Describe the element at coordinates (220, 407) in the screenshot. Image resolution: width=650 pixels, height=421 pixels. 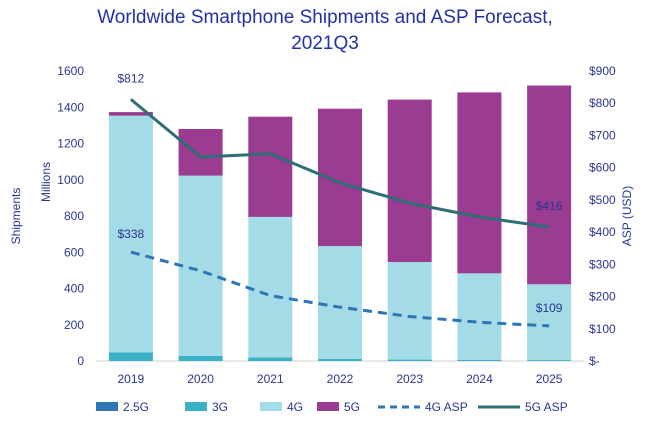
I see `legend-label-3g: 3G` at that location.